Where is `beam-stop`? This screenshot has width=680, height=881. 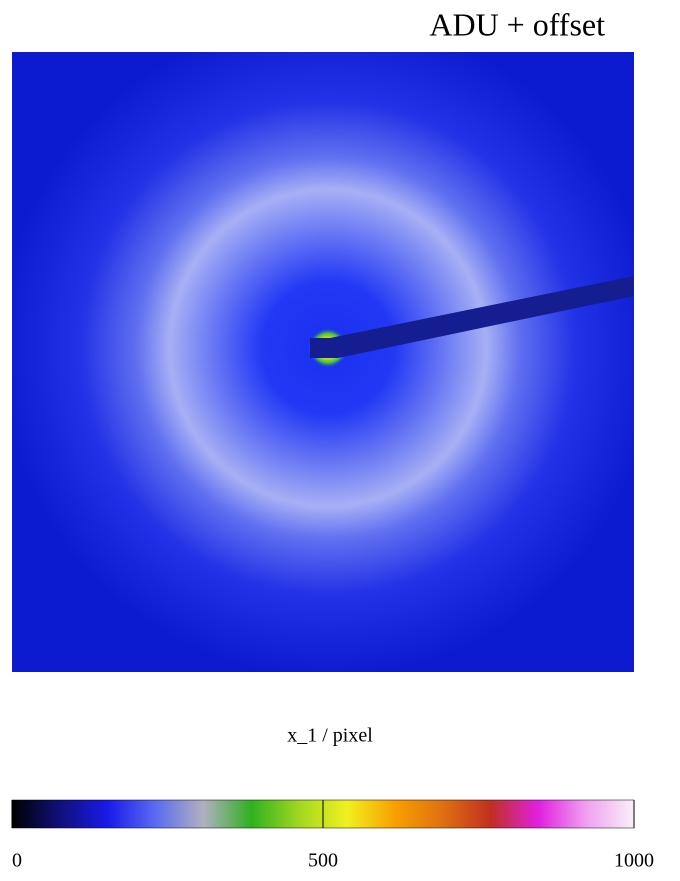
beam-stop is located at coordinates (472, 317).